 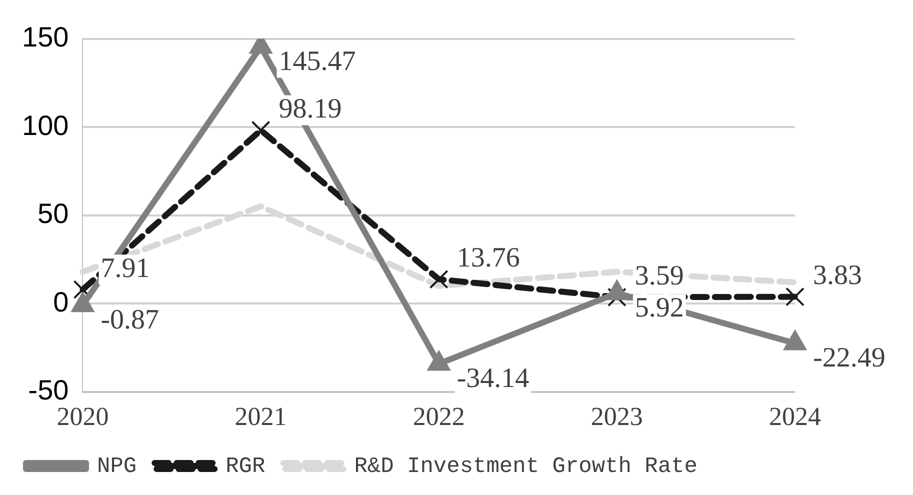 What do you see at coordinates (659, 308) in the screenshot?
I see `data-label: 5.92` at bounding box center [659, 308].